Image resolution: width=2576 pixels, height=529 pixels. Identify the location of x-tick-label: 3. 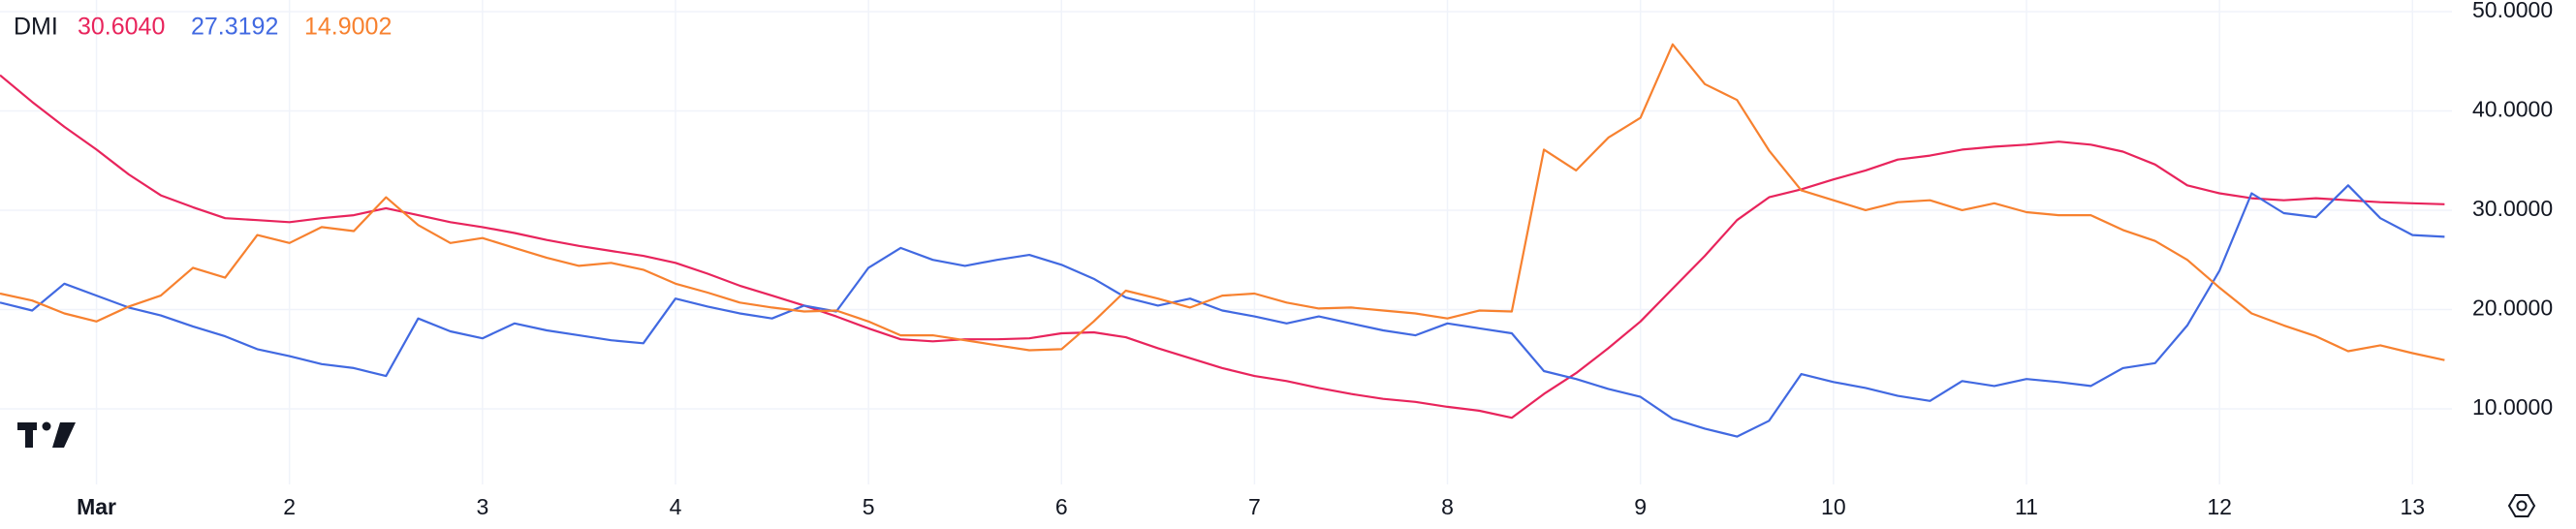
(482, 507).